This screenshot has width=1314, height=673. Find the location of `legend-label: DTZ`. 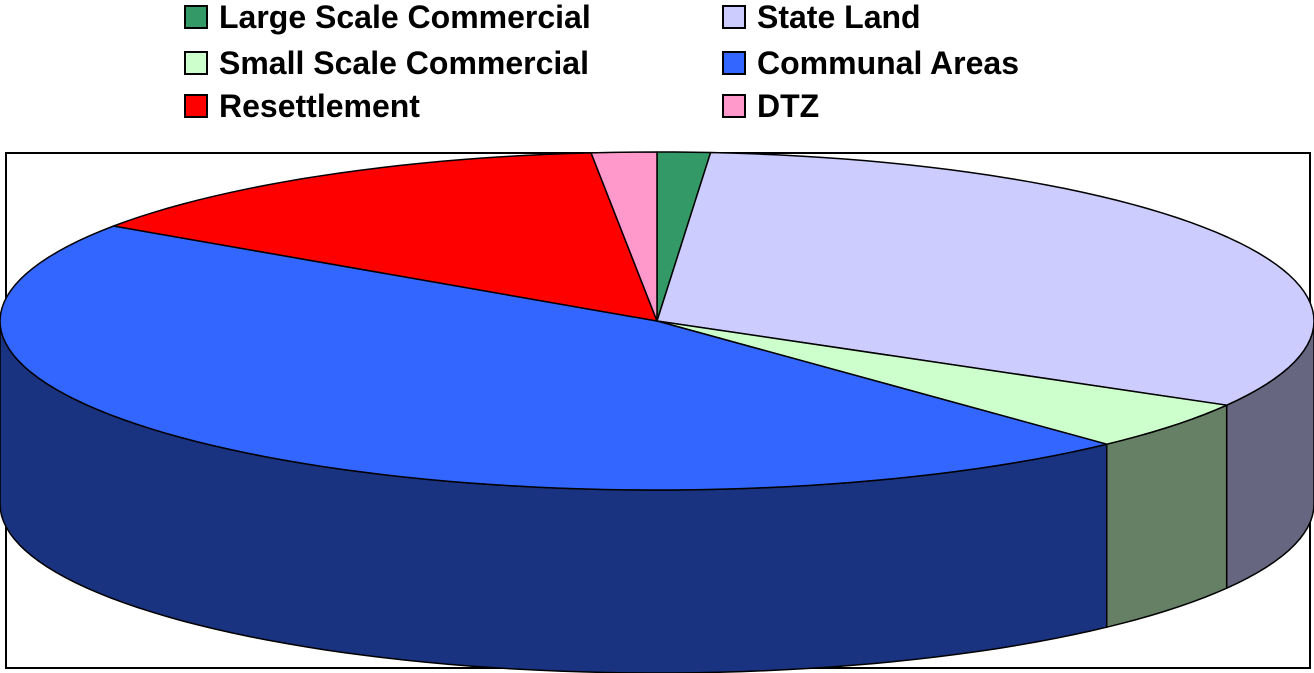

legend-label: DTZ is located at coordinates (788, 106).